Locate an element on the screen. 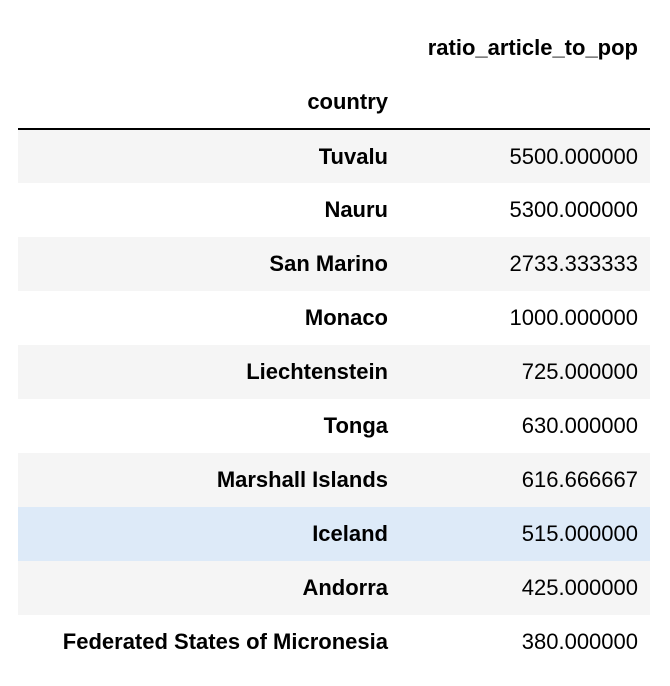  row-country: Andorra is located at coordinates (345, 587).